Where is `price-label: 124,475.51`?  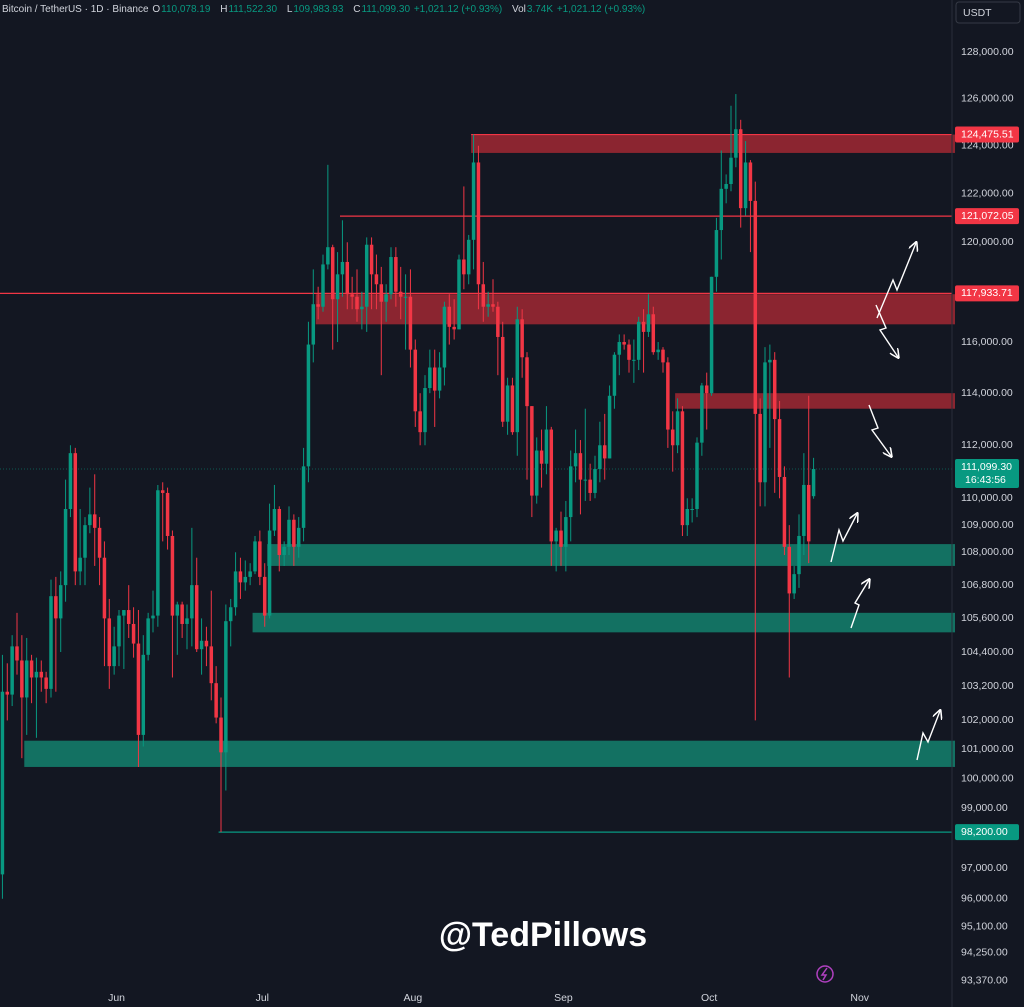
price-label: 124,475.51 is located at coordinates (987, 134).